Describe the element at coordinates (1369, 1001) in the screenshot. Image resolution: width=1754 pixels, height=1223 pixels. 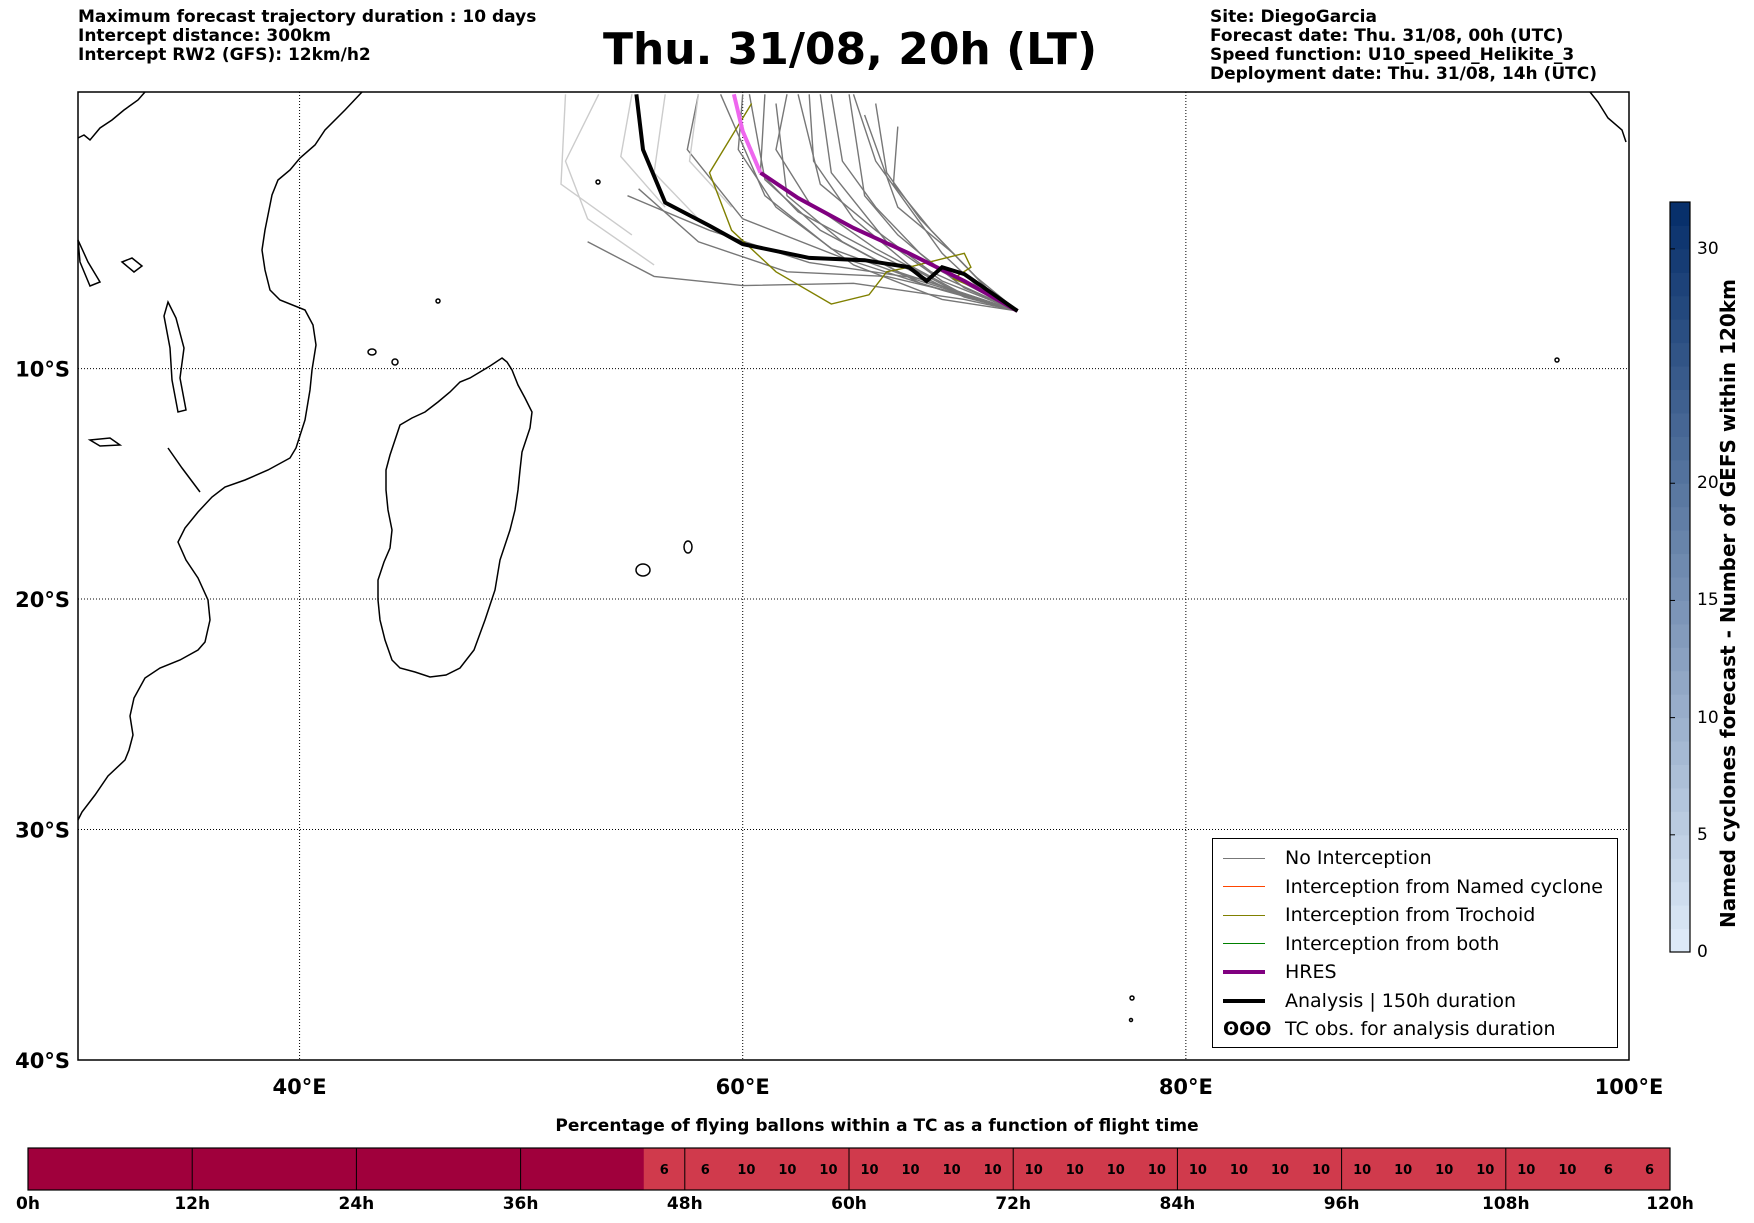
I see `legend-item: Analysis | 150h duration` at that location.